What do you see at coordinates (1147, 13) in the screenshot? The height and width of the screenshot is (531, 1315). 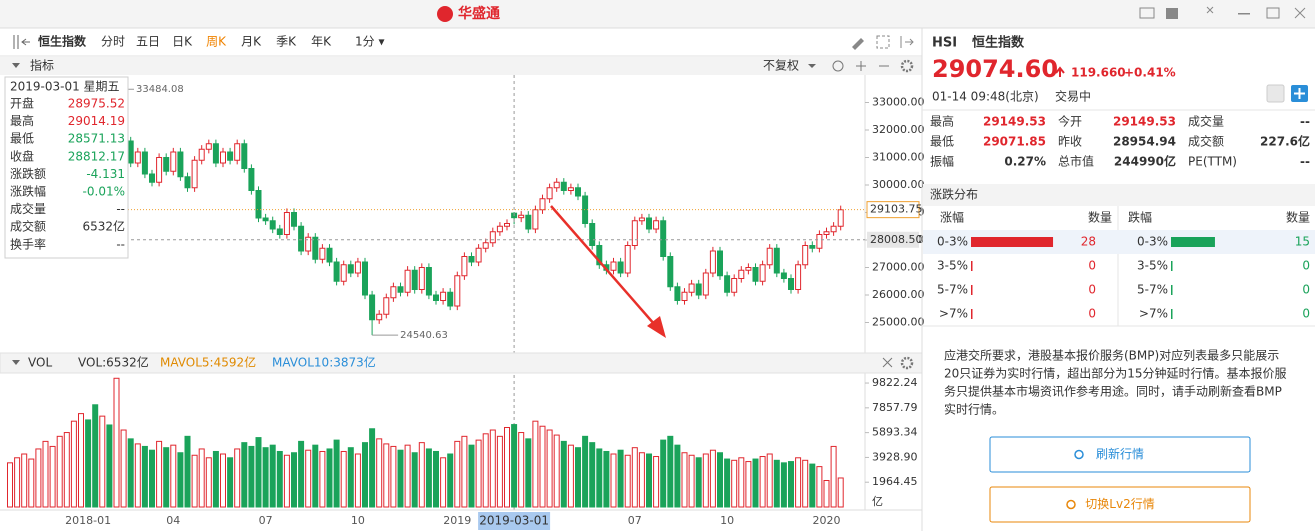 I see `mail-icon` at bounding box center [1147, 13].